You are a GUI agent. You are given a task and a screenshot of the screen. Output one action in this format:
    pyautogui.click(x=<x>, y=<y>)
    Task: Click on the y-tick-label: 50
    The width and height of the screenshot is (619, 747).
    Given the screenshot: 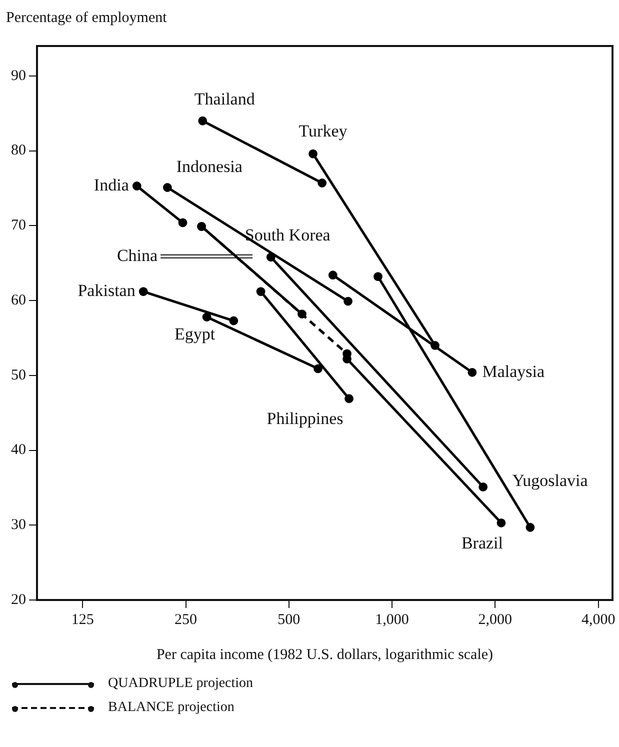 What is the action you would take?
    pyautogui.click(x=18, y=375)
    